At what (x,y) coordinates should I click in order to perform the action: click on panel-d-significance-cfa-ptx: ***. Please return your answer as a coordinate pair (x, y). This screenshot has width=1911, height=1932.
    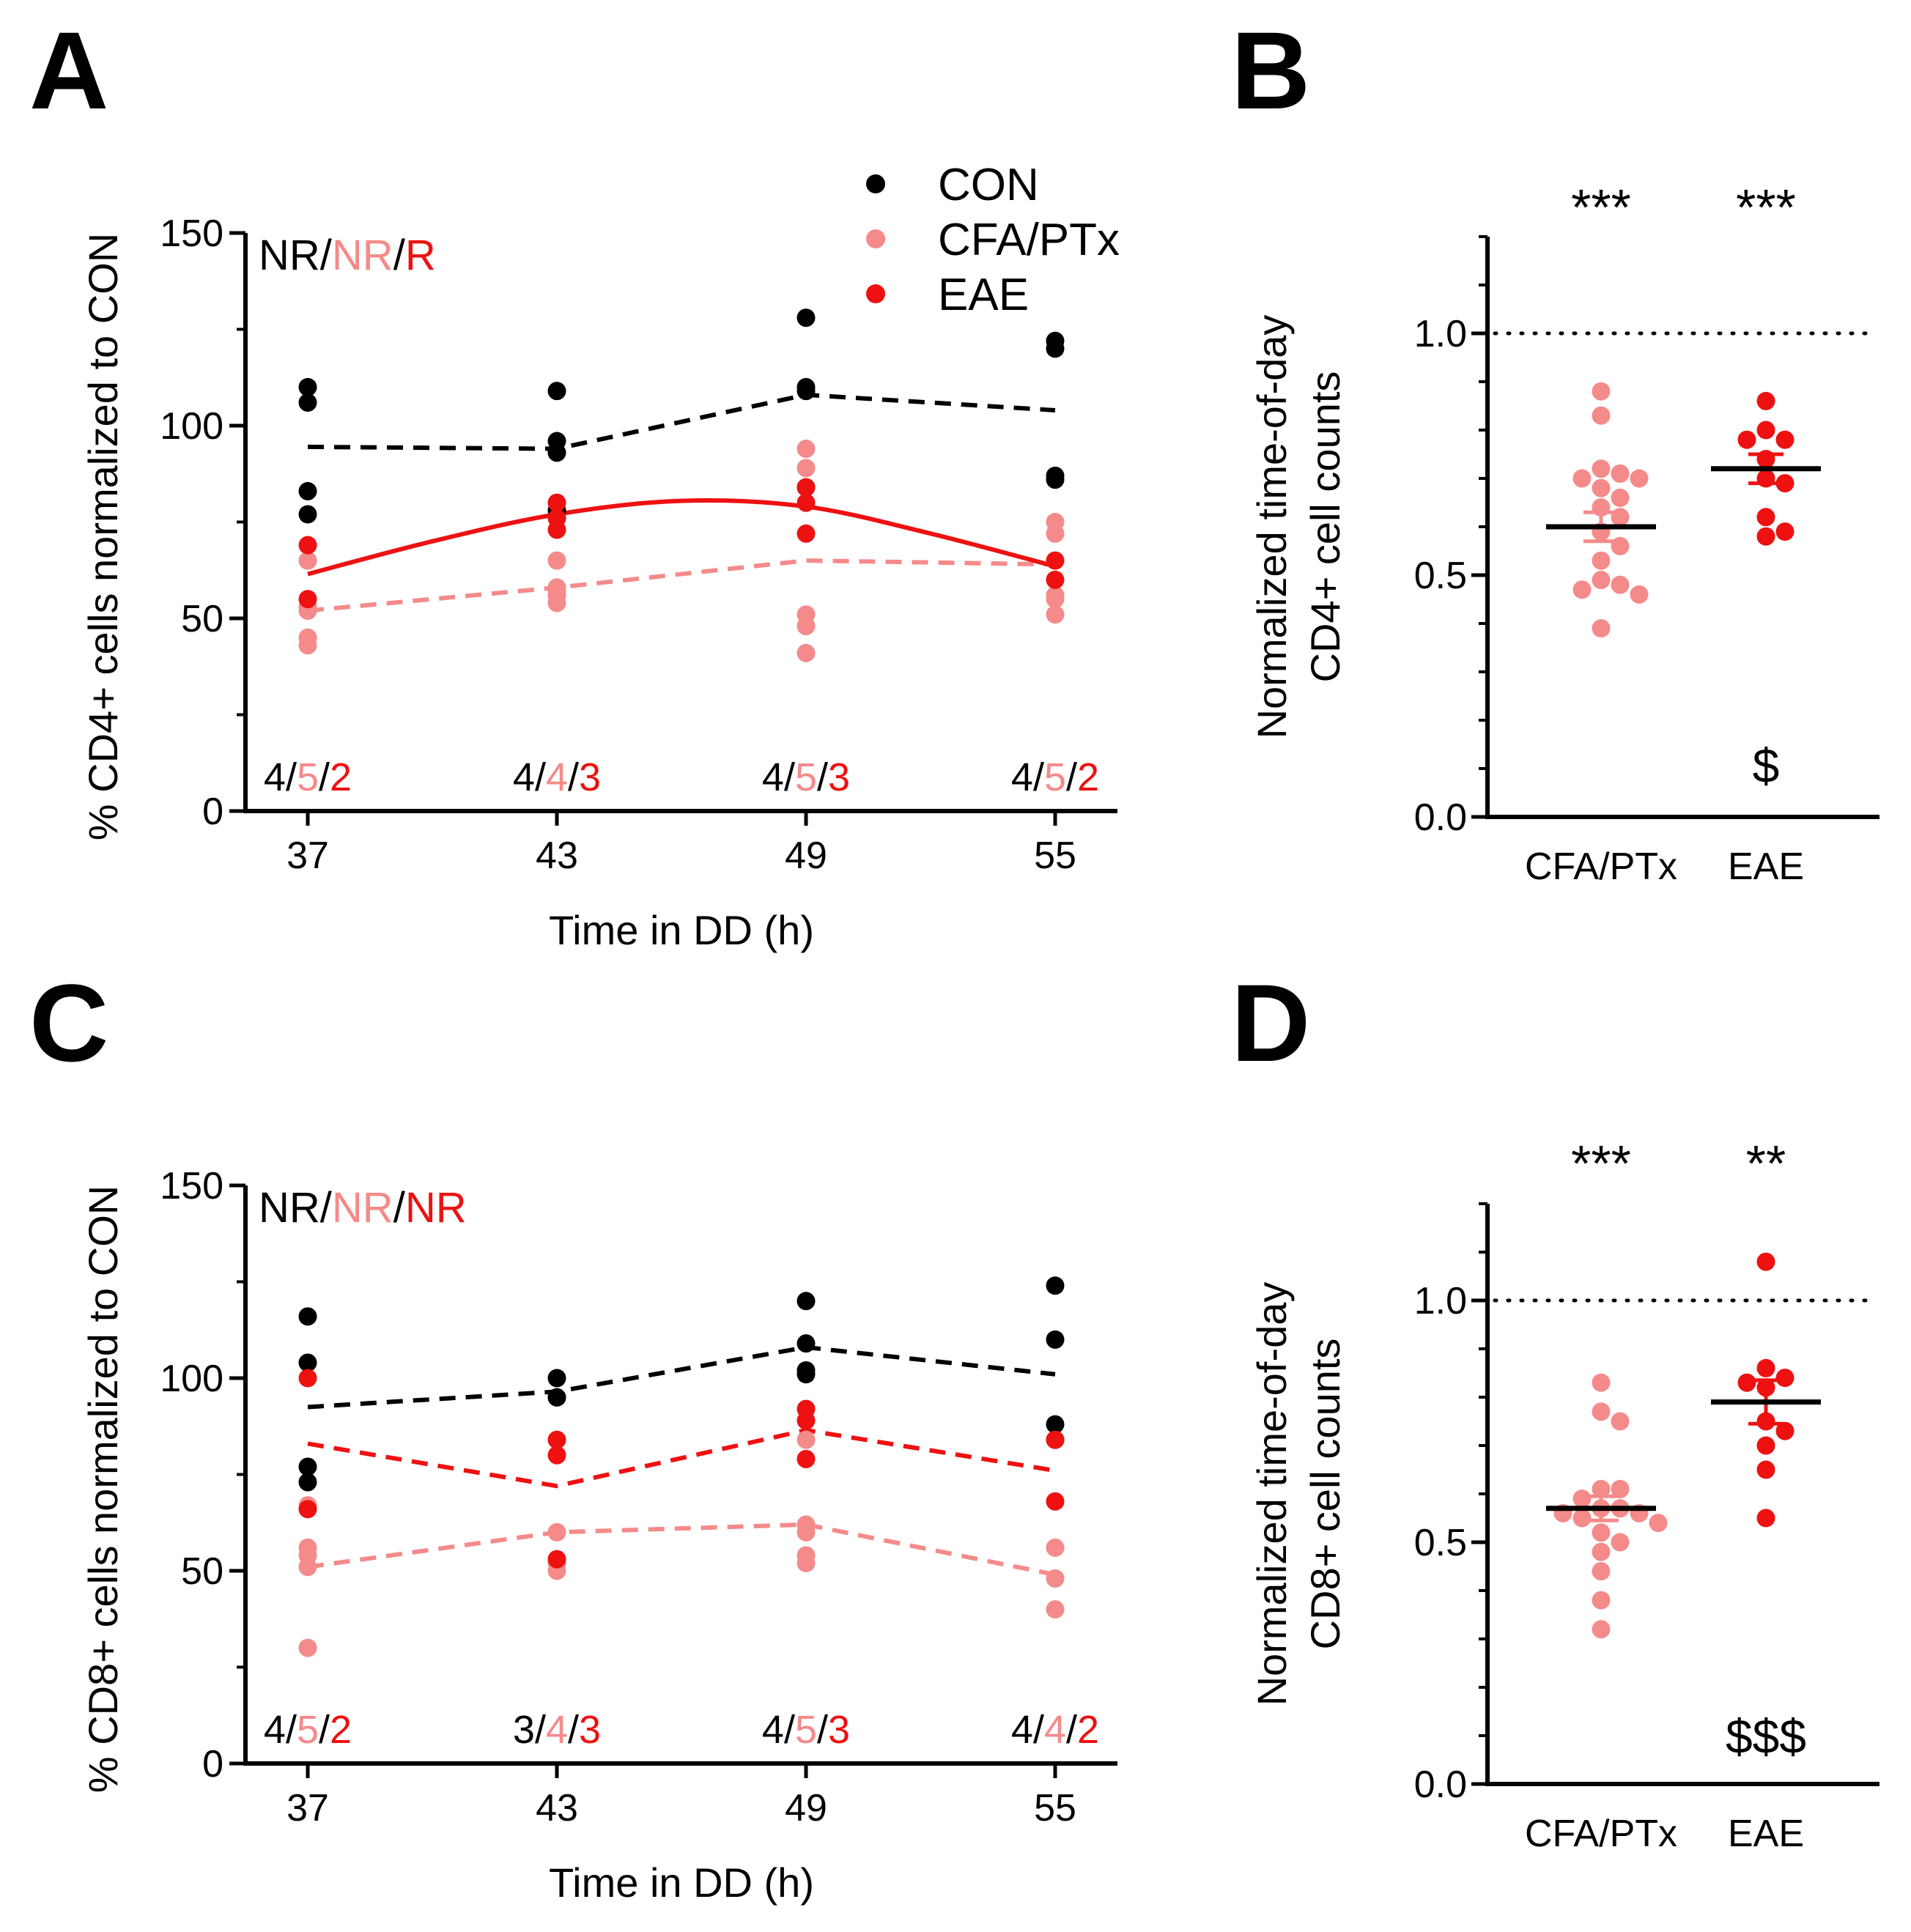
    Looking at the image, I should click on (1601, 1163).